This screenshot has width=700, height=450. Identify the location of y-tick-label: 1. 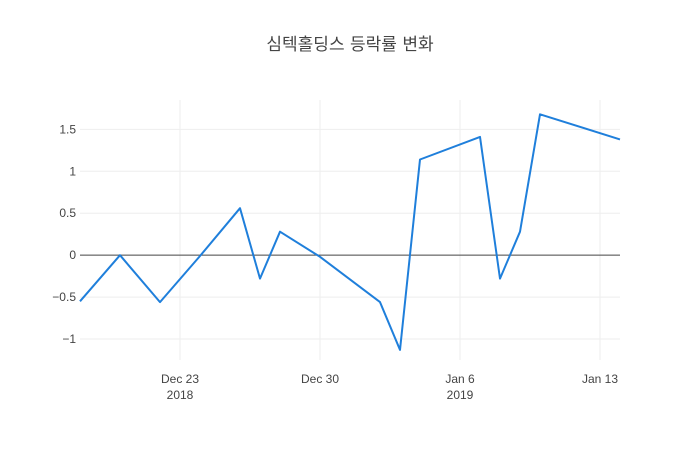
(72, 171).